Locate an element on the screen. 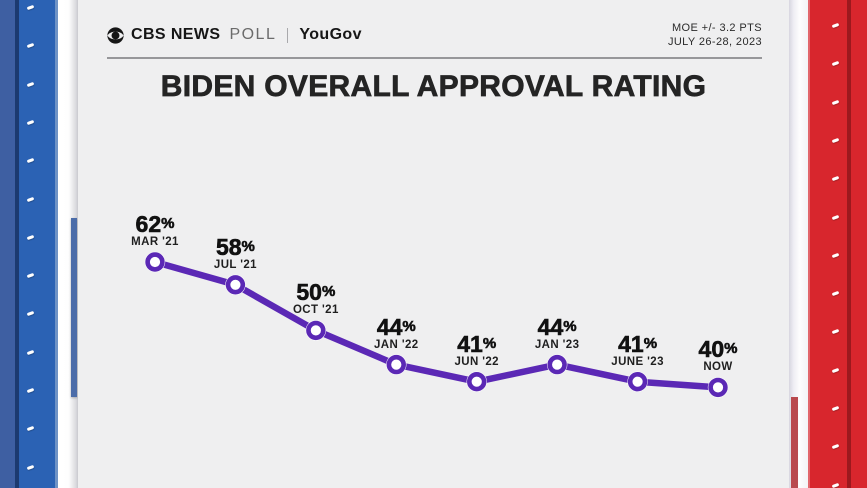 The height and width of the screenshot is (488, 867). data-point-label-7: 40% NOW is located at coordinates (718, 355).